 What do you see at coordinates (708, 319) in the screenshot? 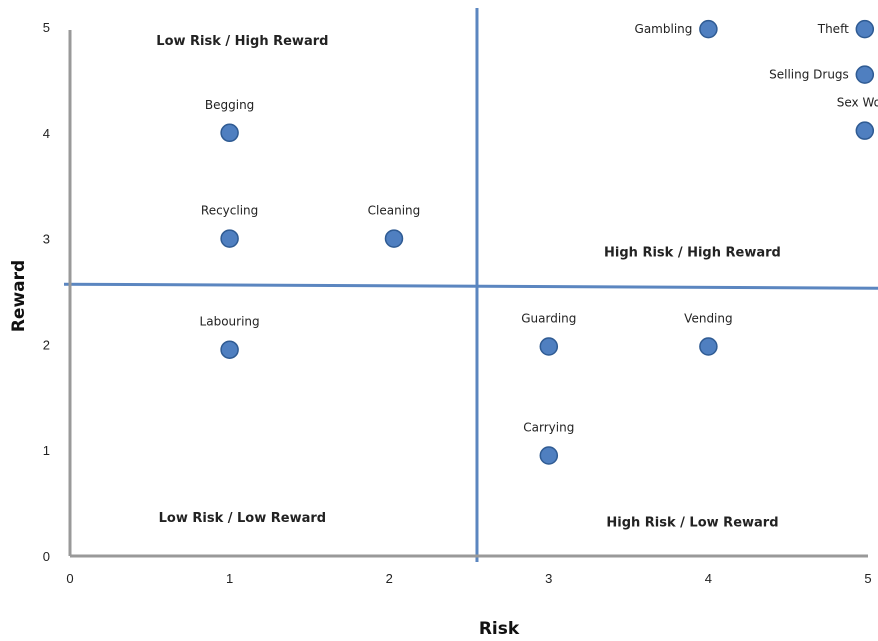
I see `point-label: Vending` at bounding box center [708, 319].